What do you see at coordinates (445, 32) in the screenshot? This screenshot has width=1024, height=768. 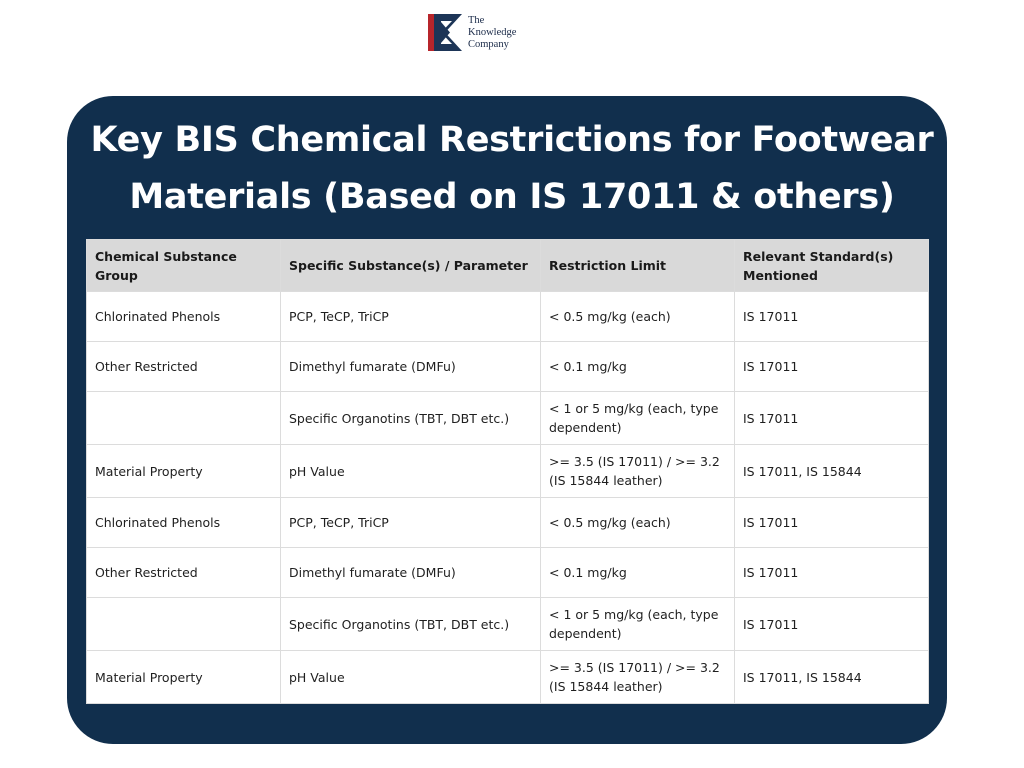 I see `k-logo-icon` at bounding box center [445, 32].